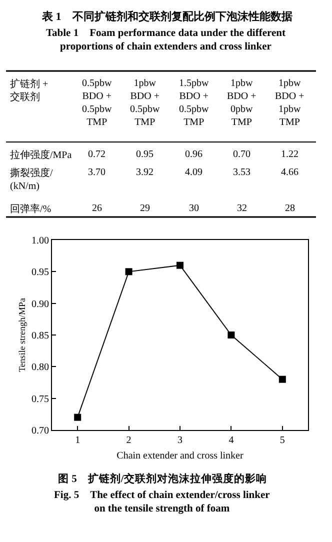  Describe the element at coordinates (162, 478) in the screenshot. I see `text: 图 5 扩链剂/交联剂对泡沫拉伸强度的影响` at that location.